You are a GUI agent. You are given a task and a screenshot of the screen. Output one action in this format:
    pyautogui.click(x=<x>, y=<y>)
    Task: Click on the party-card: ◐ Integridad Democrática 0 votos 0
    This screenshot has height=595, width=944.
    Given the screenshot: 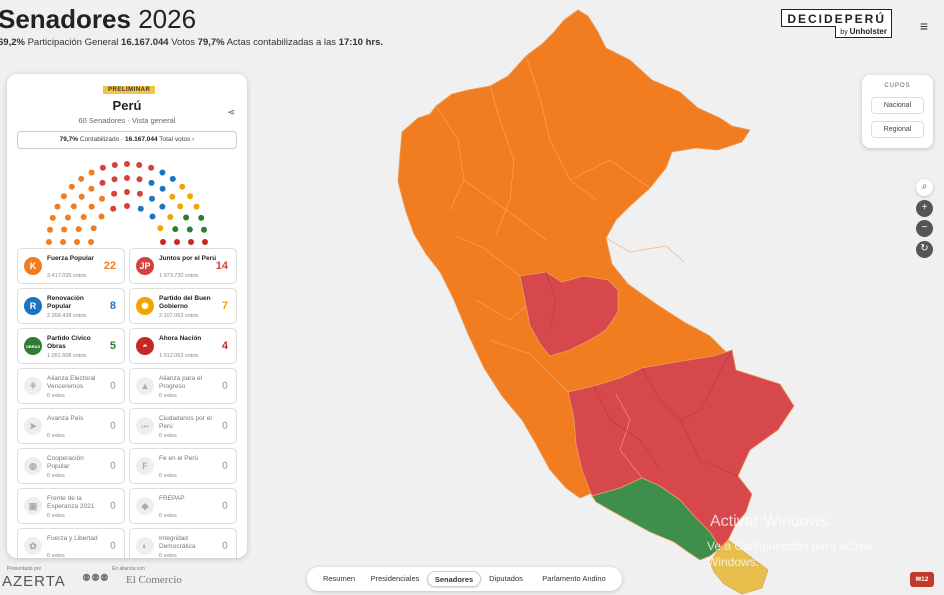 What is the action you would take?
    pyautogui.click(x=183, y=543)
    